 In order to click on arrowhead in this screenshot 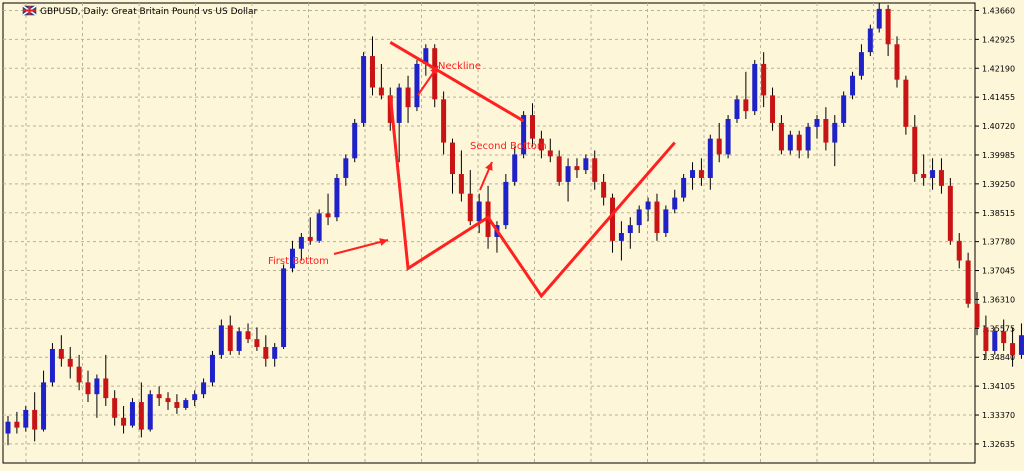, I will do `click(383, 242)`.